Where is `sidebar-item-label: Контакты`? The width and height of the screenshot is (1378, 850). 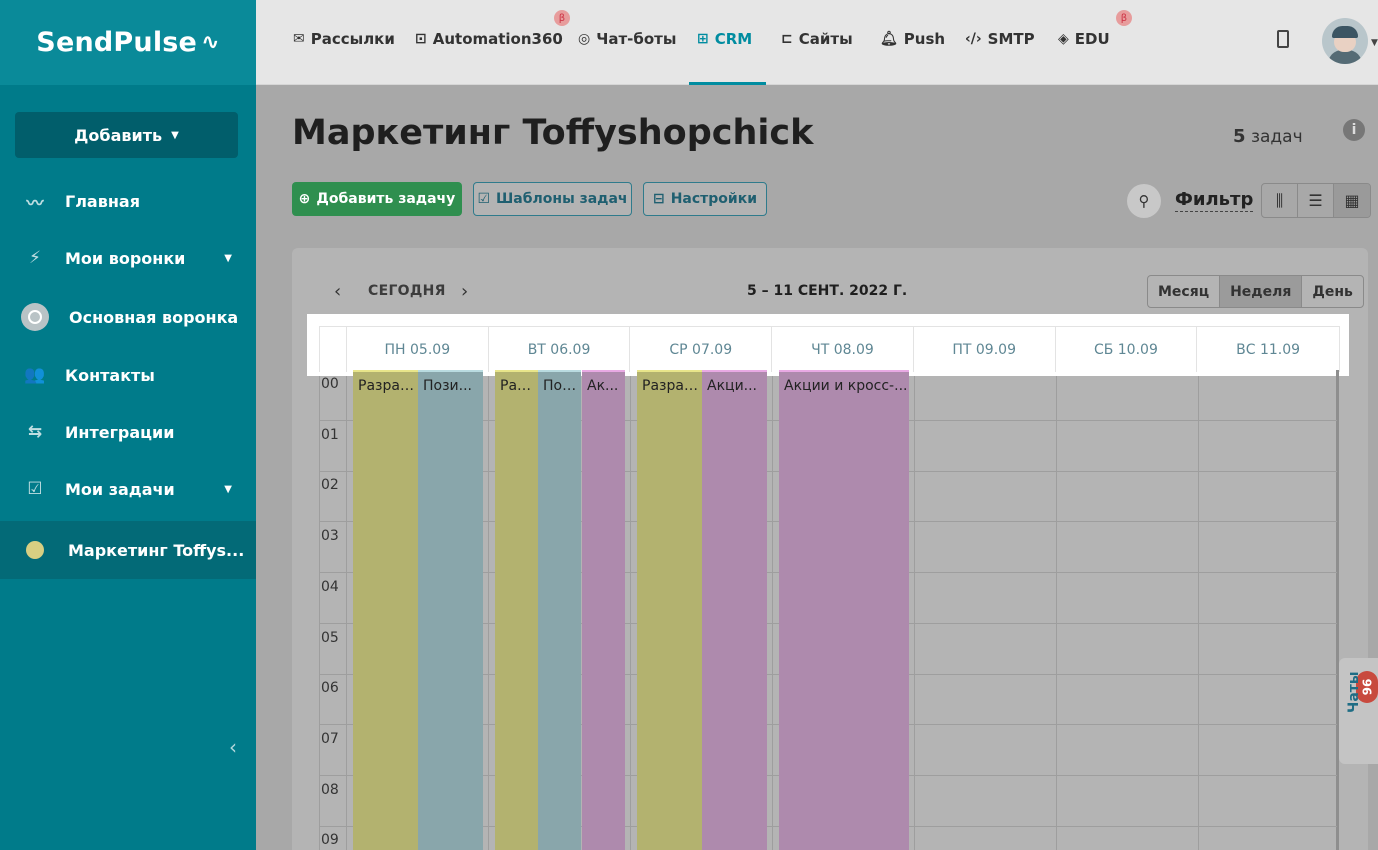 sidebar-item-label: Контакты is located at coordinates (110, 375).